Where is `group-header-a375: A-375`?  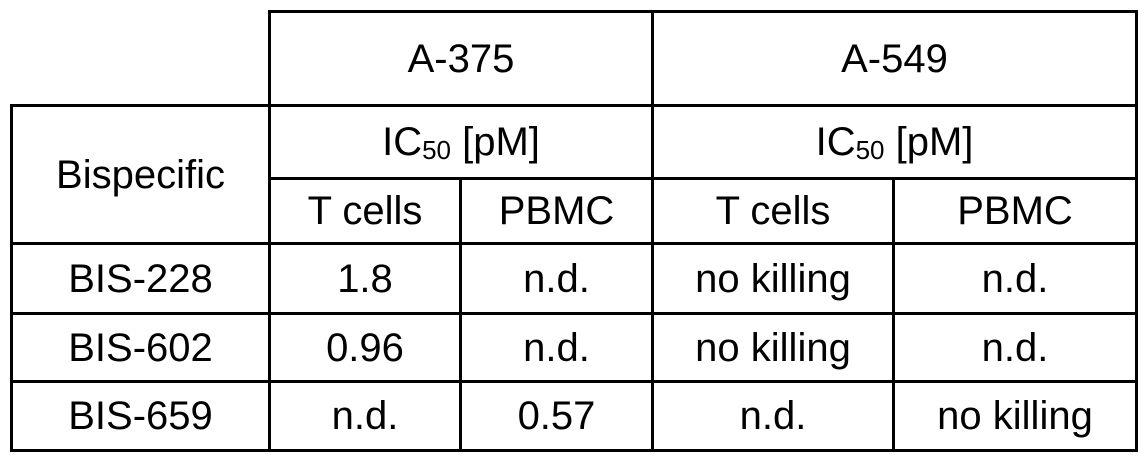 group-header-a375: A-375 is located at coordinates (461, 58).